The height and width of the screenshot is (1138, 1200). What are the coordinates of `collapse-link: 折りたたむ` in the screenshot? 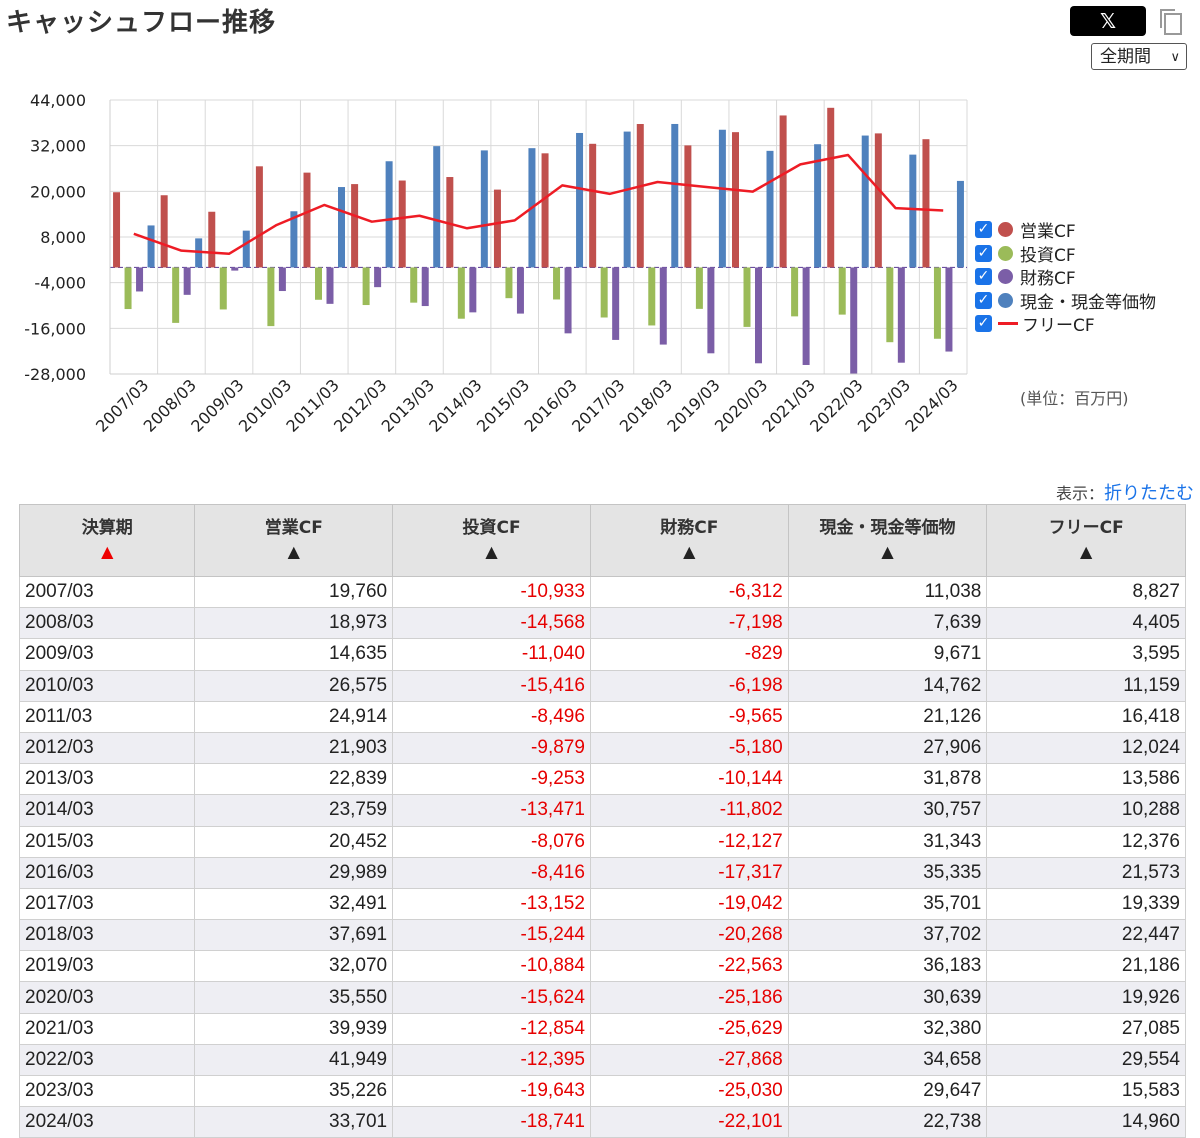 It's located at (1149, 493).